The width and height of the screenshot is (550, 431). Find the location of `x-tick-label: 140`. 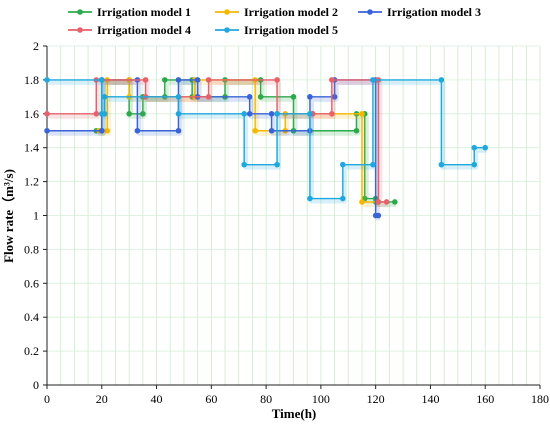

x-tick-label: 140 is located at coordinates (430, 399).